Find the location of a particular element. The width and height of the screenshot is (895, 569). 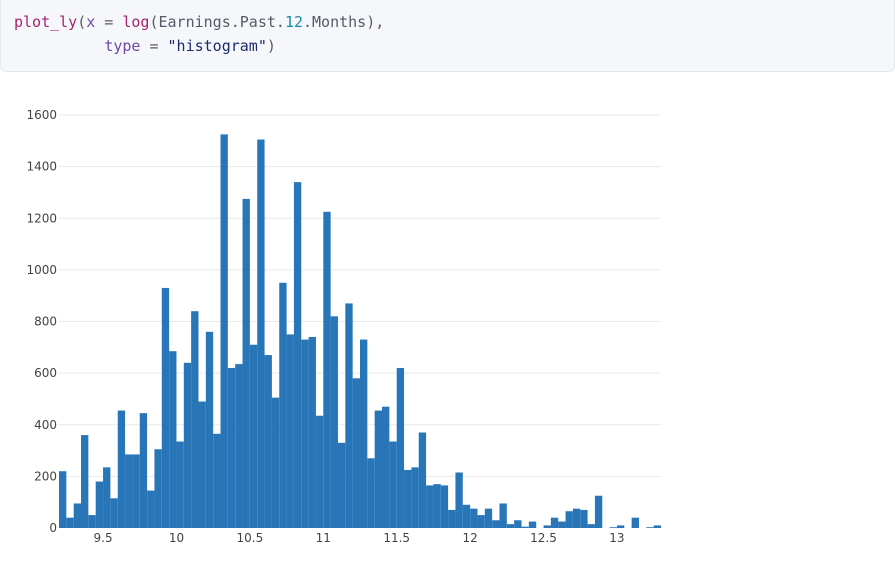

y-tick-label: 0 is located at coordinates (53, 528).